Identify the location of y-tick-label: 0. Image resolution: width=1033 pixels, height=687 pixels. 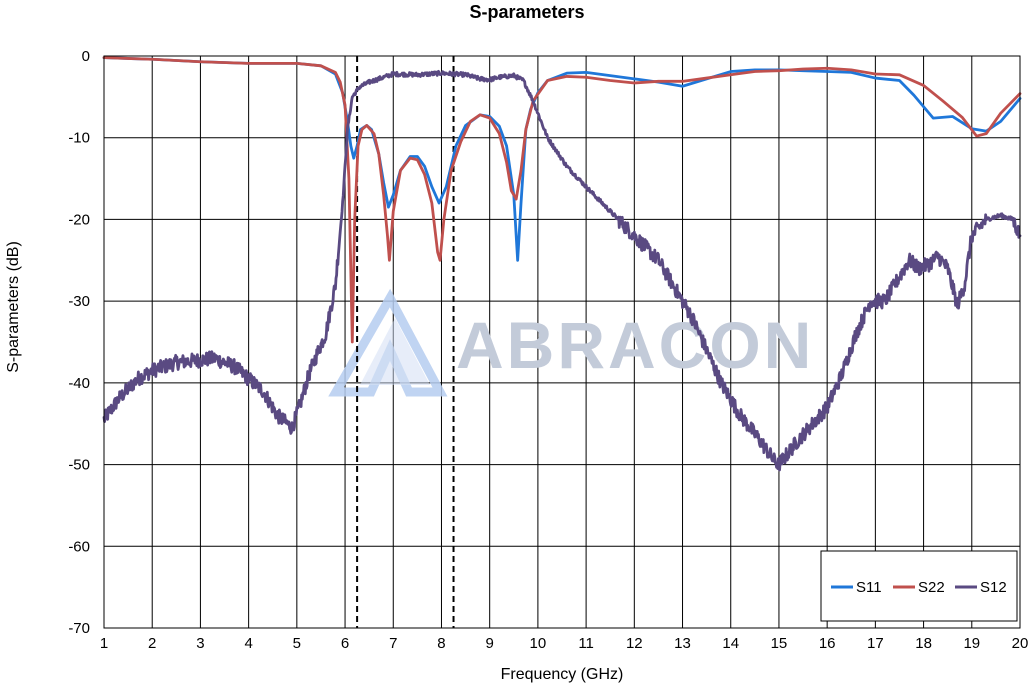
(86, 56).